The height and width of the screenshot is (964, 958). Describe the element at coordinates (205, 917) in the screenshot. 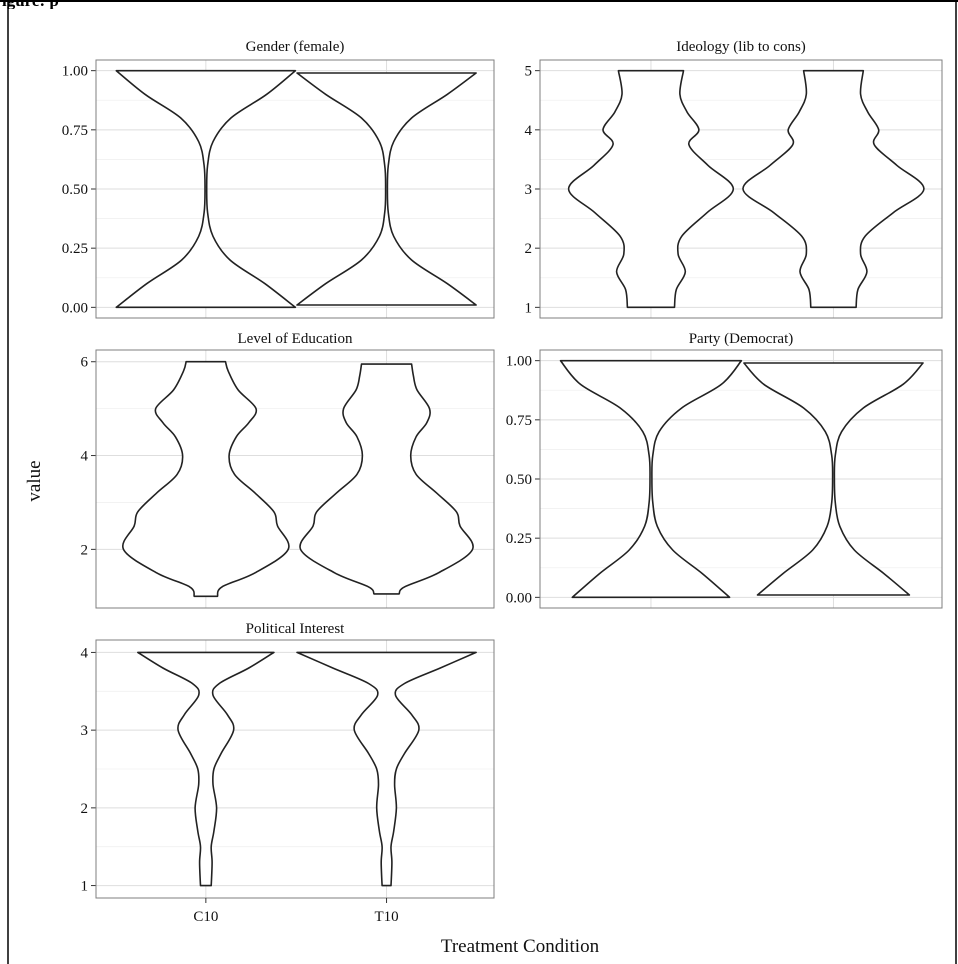

I see `x-tick-label-c10: C10` at that location.